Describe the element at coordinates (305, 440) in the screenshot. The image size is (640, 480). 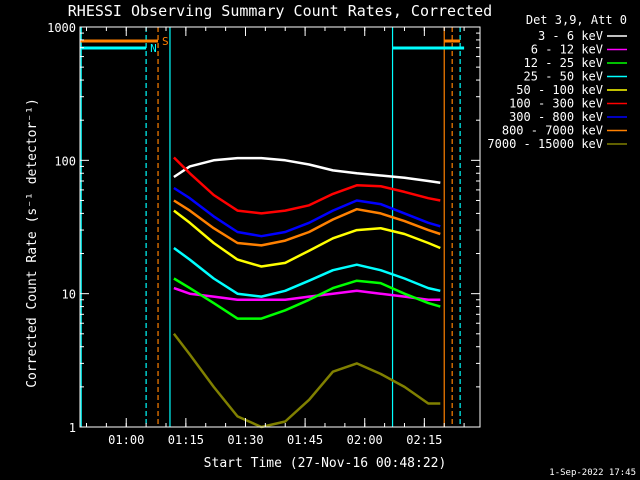
I see `x-tick-label-3: 01:45` at that location.